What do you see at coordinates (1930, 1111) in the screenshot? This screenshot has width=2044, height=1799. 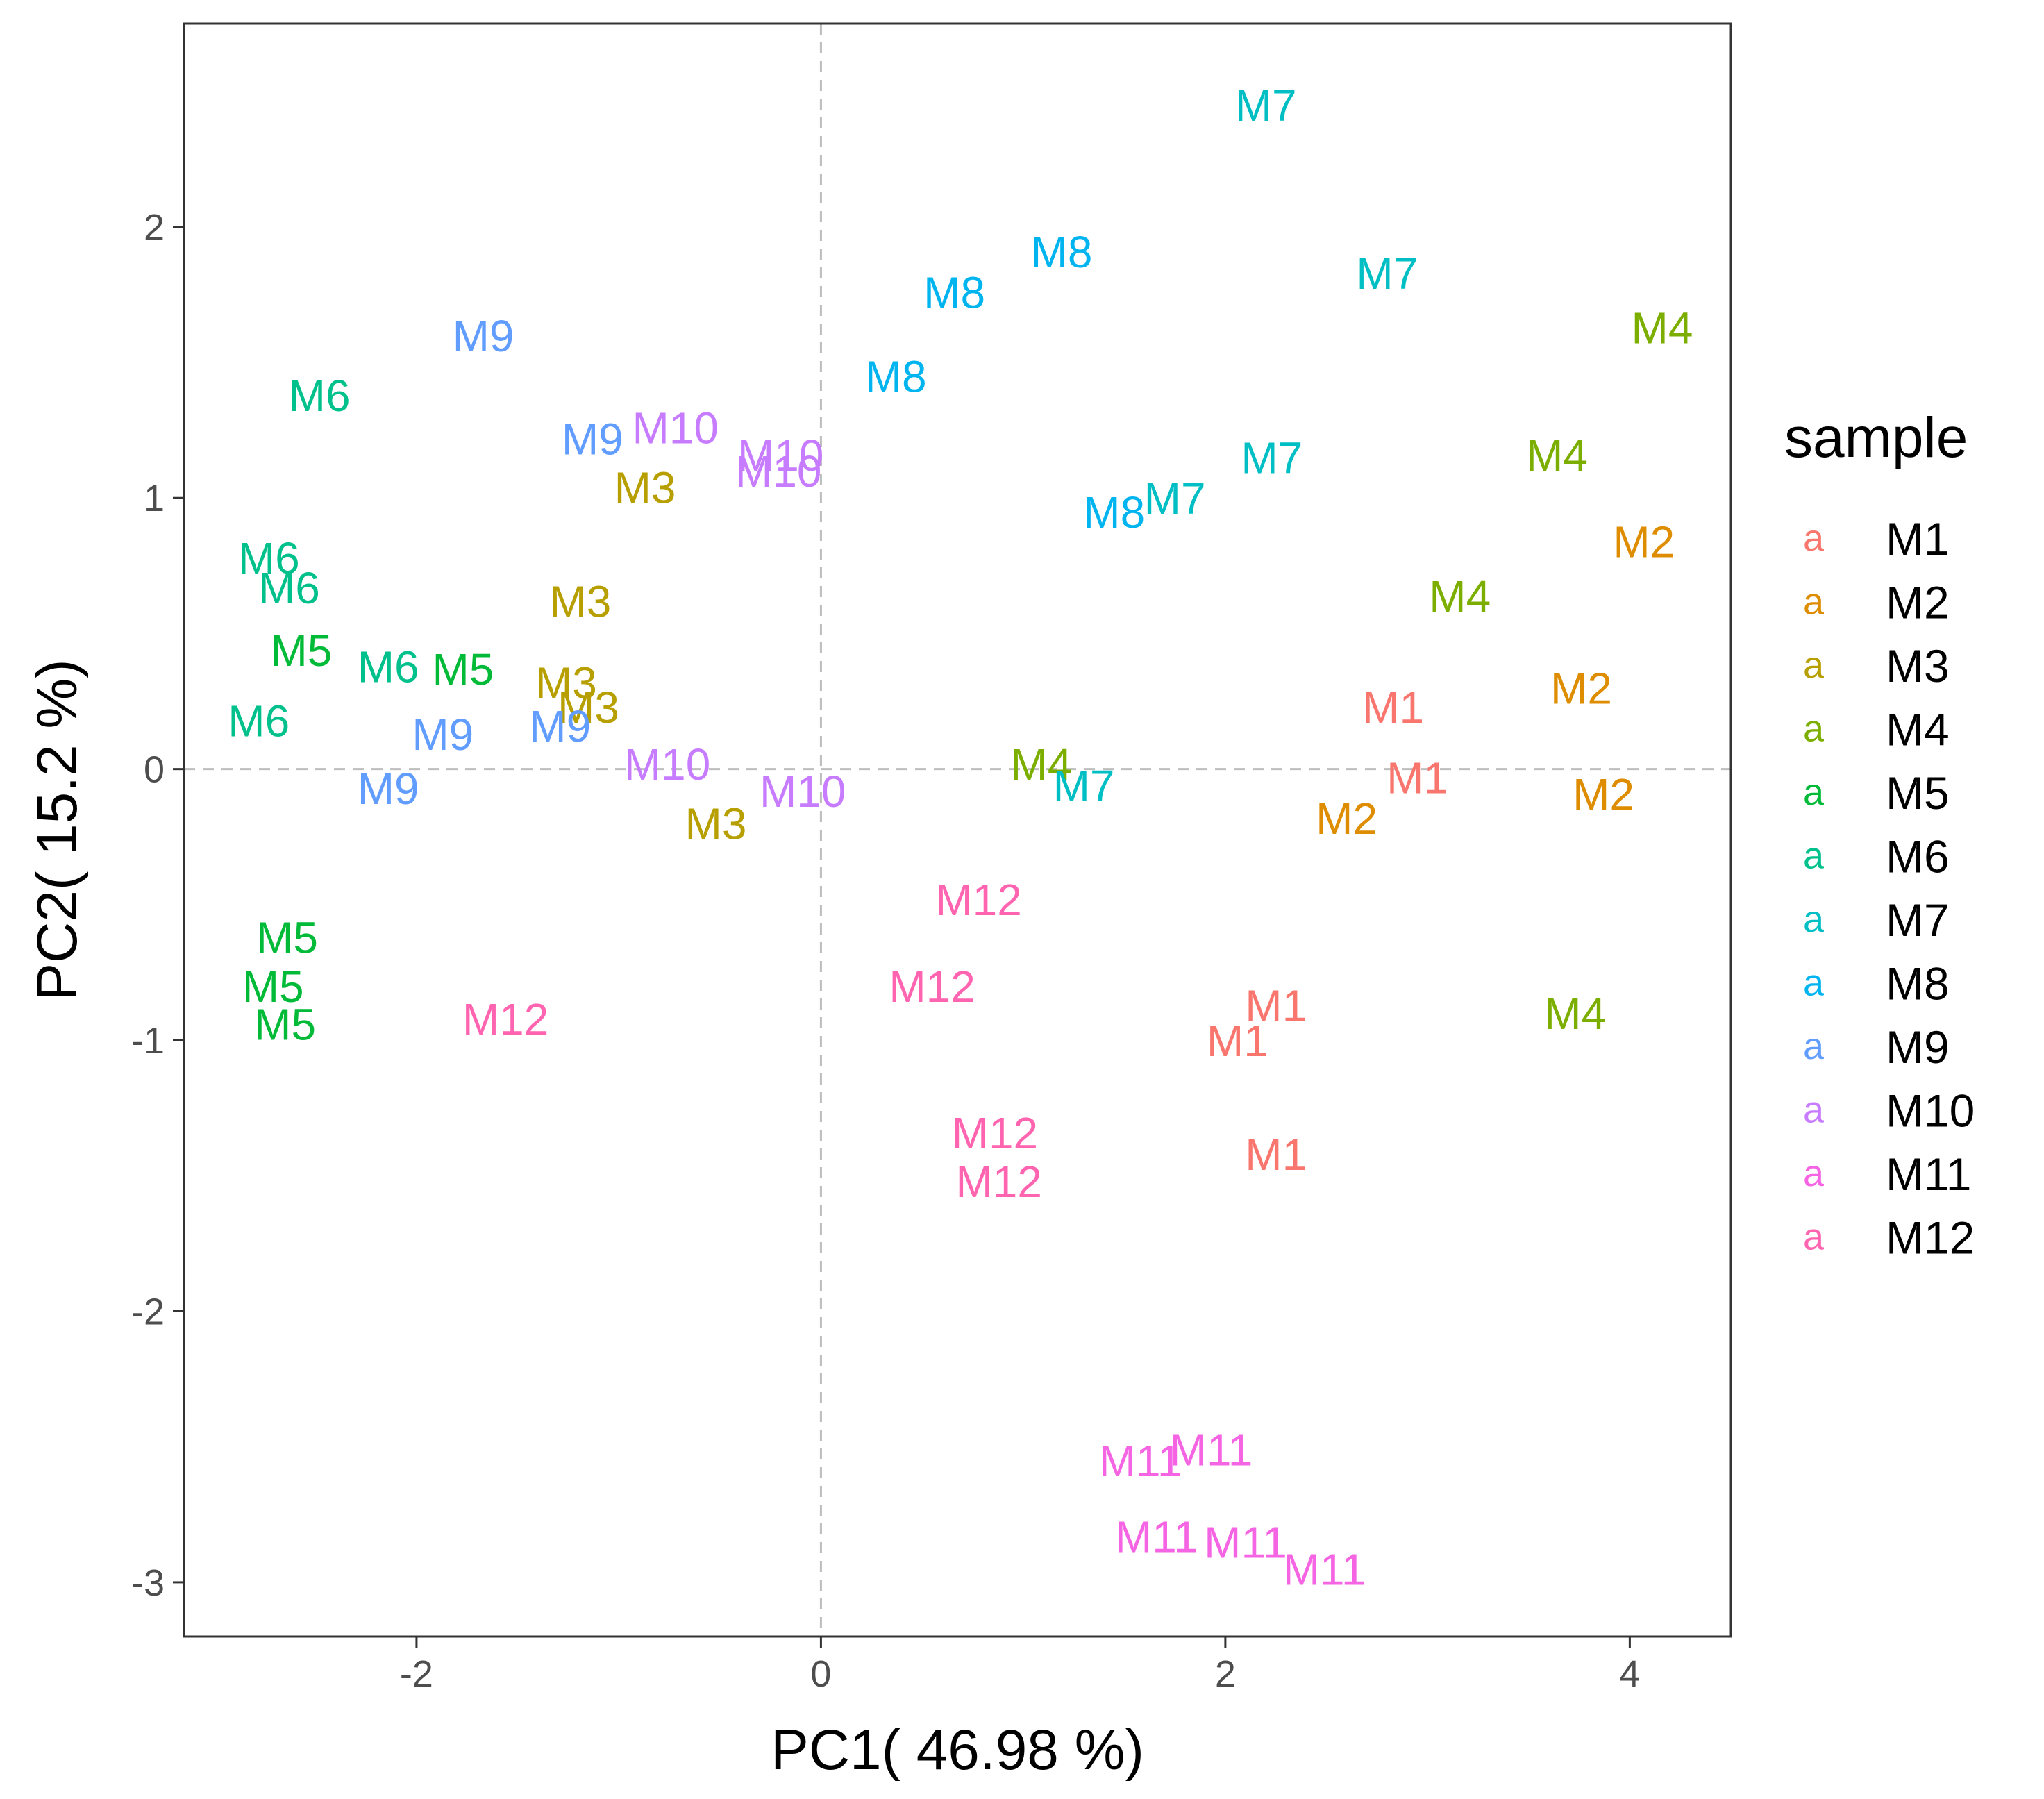 I see `legend-label: M10` at bounding box center [1930, 1111].